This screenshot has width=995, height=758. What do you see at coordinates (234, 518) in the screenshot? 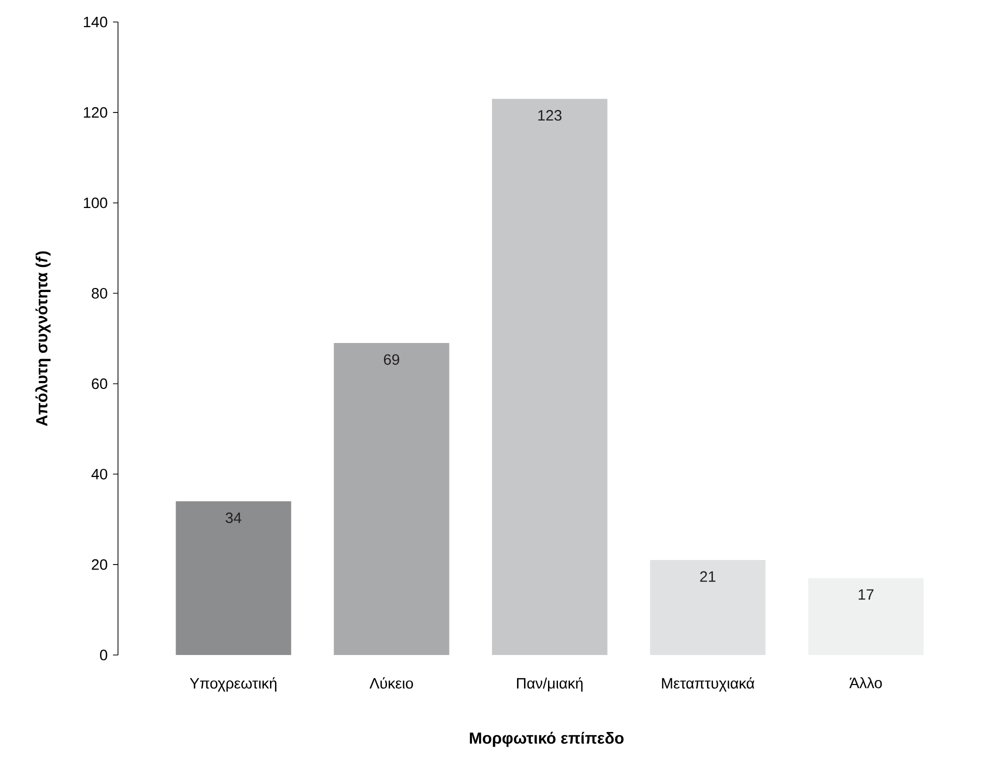
I see `data-label: 34` at bounding box center [234, 518].